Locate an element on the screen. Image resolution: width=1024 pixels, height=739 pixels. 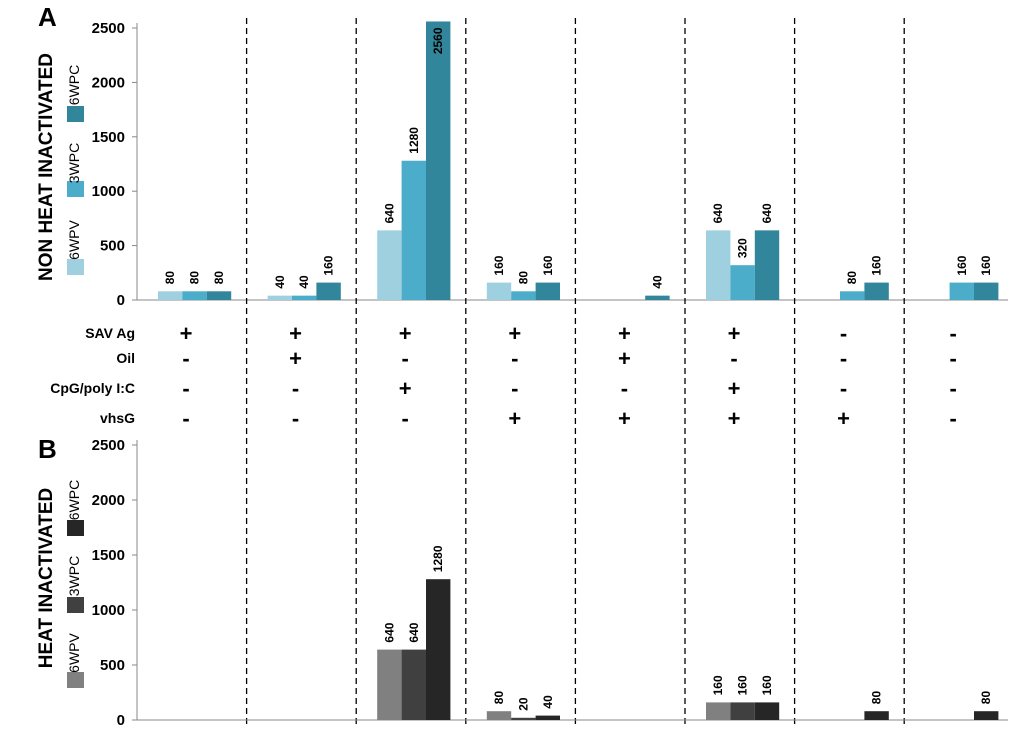
condition-label: Oil is located at coordinates (125, 358).